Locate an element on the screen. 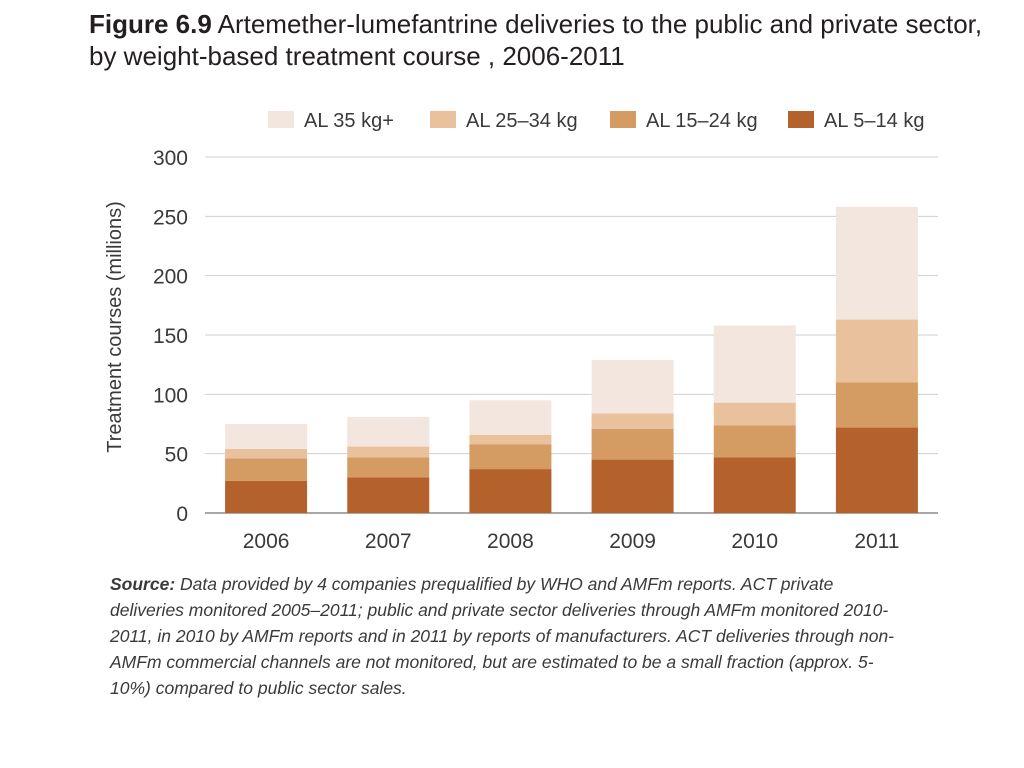 This screenshot has width=1024, height=768. y-tick-label: 50 is located at coordinates (176, 455).